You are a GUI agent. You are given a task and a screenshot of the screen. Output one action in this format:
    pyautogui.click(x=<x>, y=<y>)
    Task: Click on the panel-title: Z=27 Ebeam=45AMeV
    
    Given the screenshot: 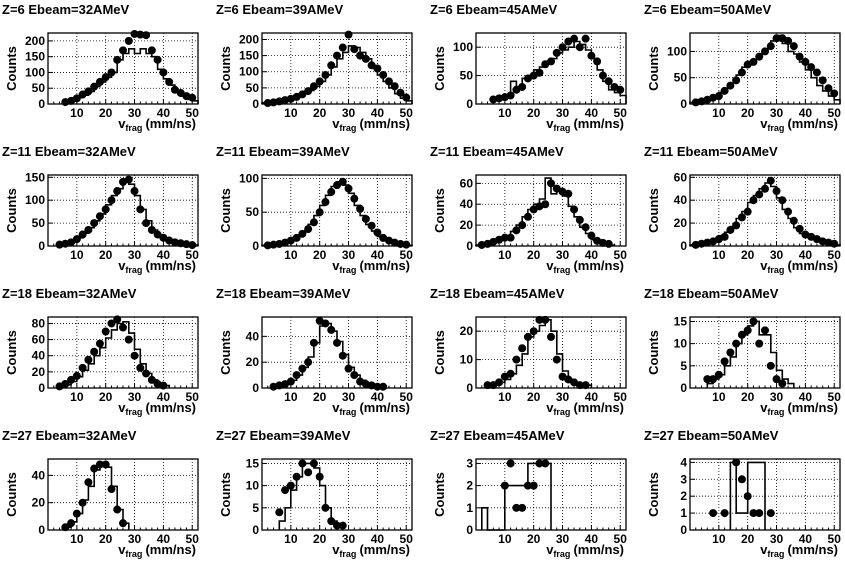 What is the action you would take?
    pyautogui.click(x=497, y=435)
    